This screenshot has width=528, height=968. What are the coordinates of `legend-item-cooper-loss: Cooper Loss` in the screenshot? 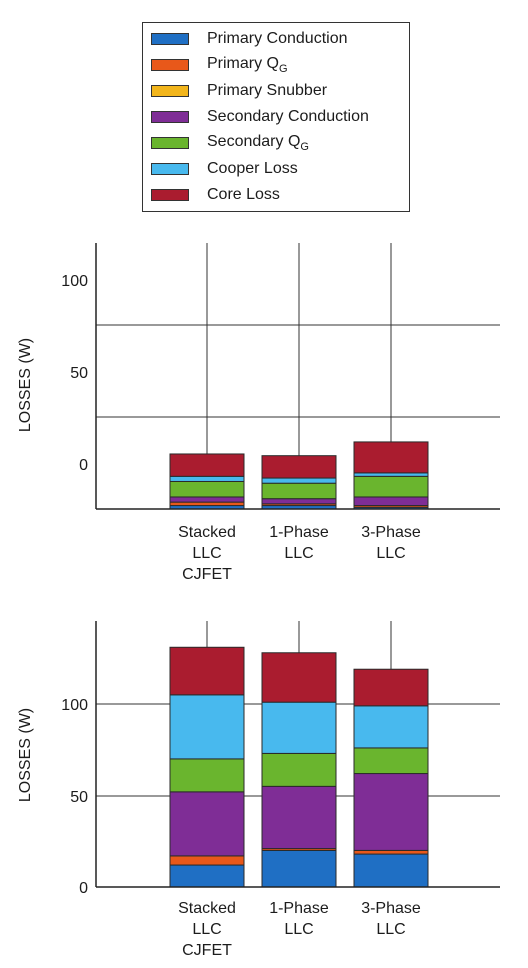 It's located at (224, 169).